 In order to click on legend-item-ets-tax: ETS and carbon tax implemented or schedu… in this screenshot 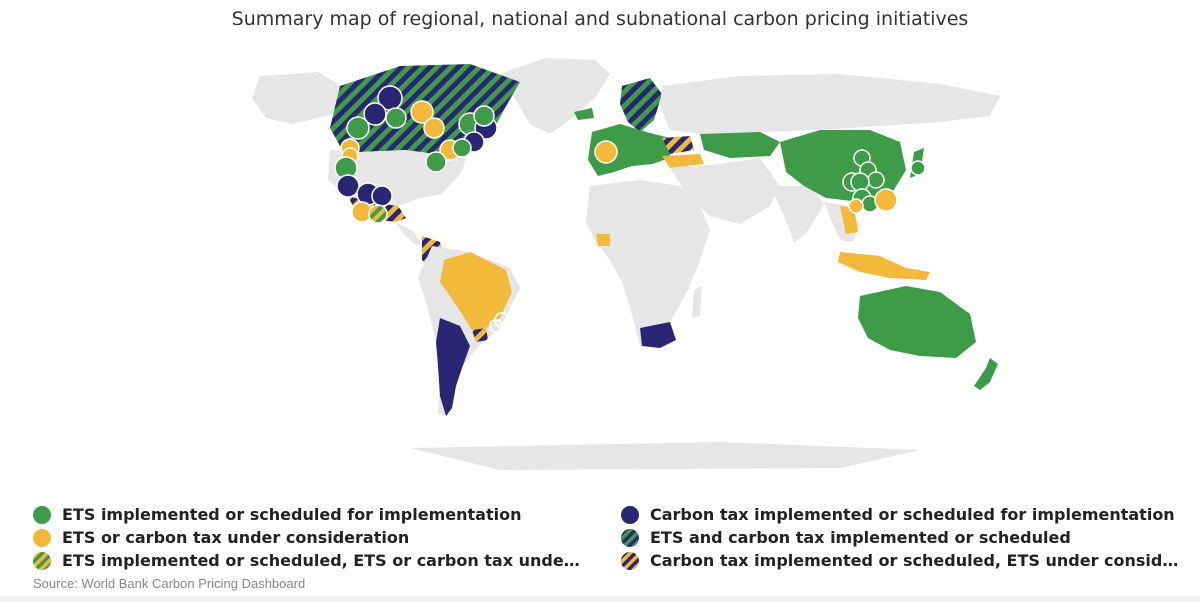, I will do `click(900, 537)`.